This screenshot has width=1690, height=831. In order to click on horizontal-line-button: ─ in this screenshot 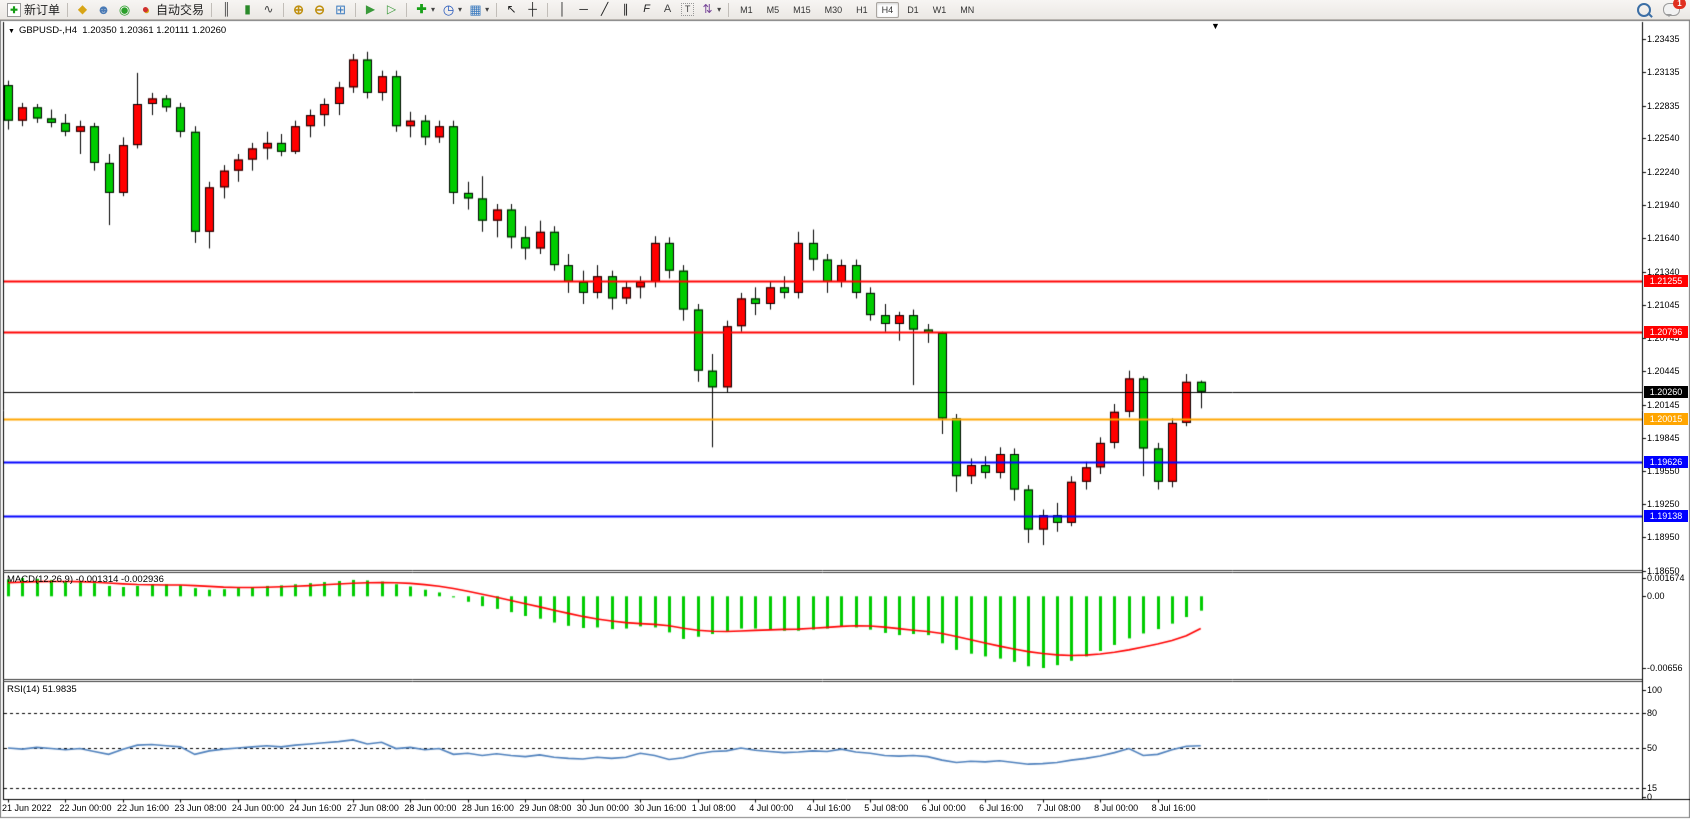, I will do `click(583, 10)`.